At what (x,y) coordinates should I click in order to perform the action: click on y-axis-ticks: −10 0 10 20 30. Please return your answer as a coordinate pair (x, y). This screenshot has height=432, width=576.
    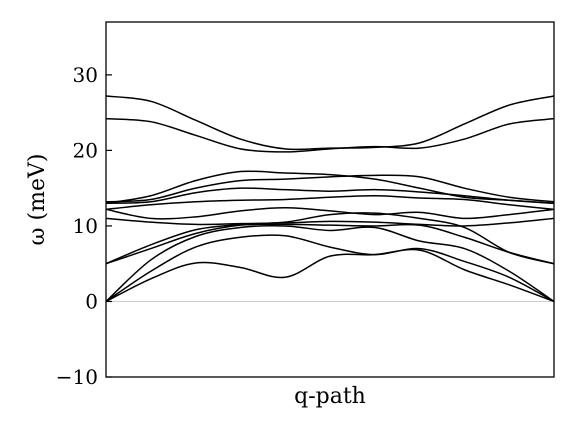
    Looking at the image, I should click on (84, 226).